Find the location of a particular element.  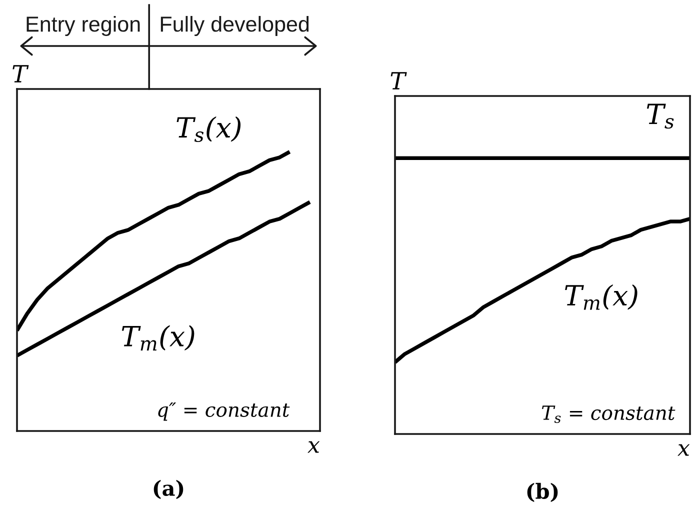

text: (b) is located at coordinates (542, 492).